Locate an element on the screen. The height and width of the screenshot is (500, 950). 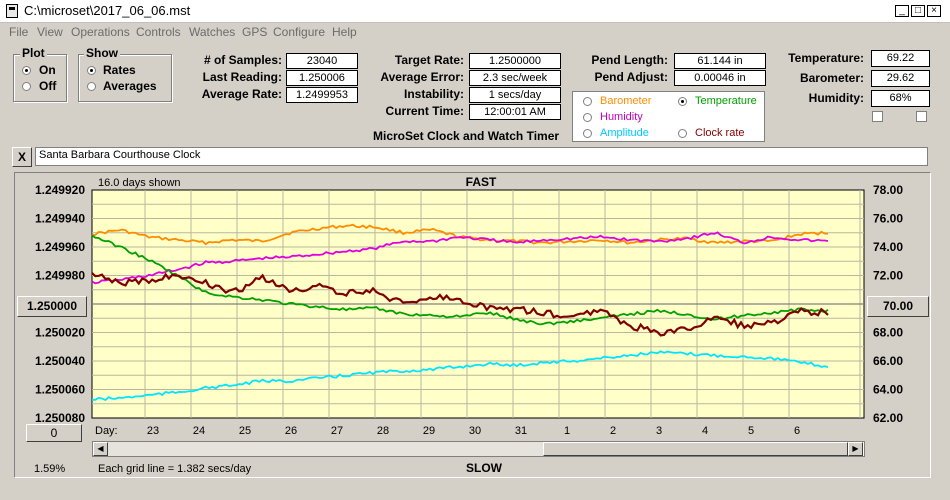
fast-label: FAST is located at coordinates (481, 182).